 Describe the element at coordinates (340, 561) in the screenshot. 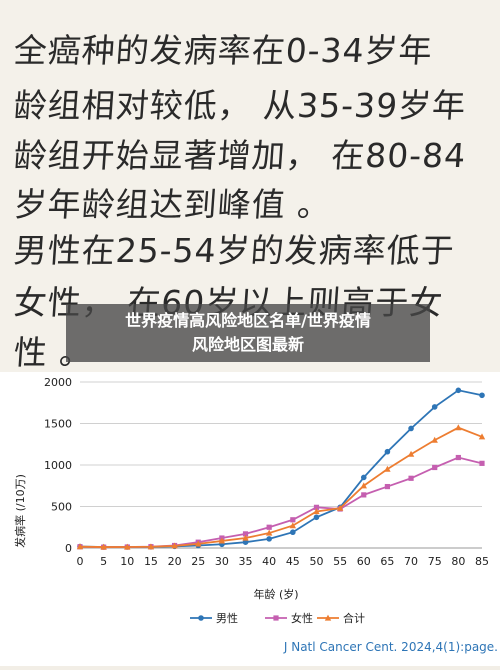

I see `x-tick-label: 55` at that location.